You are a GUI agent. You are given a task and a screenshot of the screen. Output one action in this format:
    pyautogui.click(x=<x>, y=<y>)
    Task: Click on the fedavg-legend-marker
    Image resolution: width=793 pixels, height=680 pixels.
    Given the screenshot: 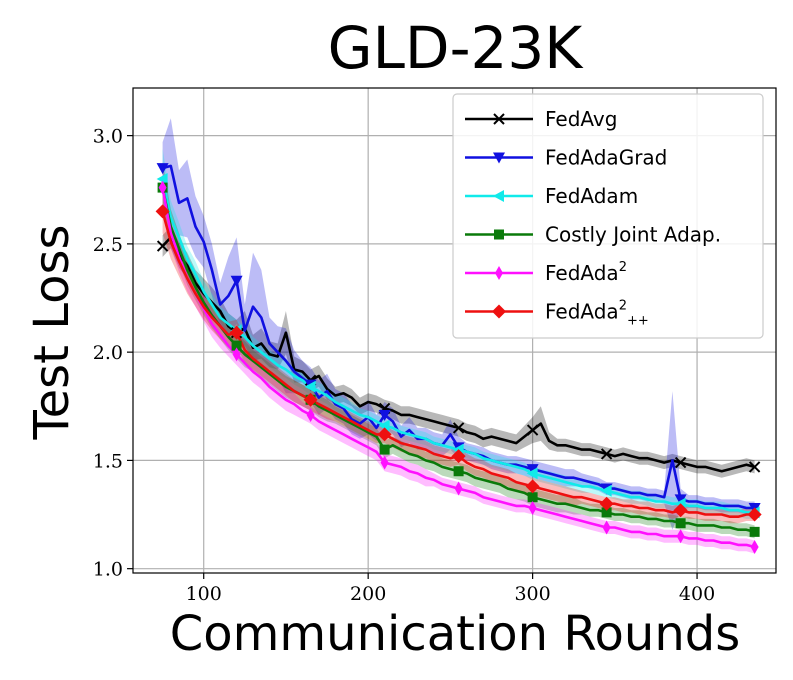 What is the action you would take?
    pyautogui.click(x=499, y=119)
    